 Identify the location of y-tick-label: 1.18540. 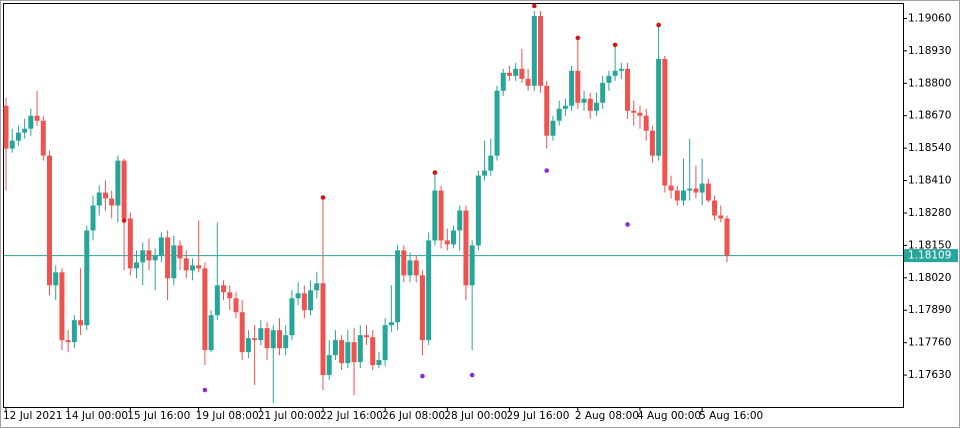
(929, 148).